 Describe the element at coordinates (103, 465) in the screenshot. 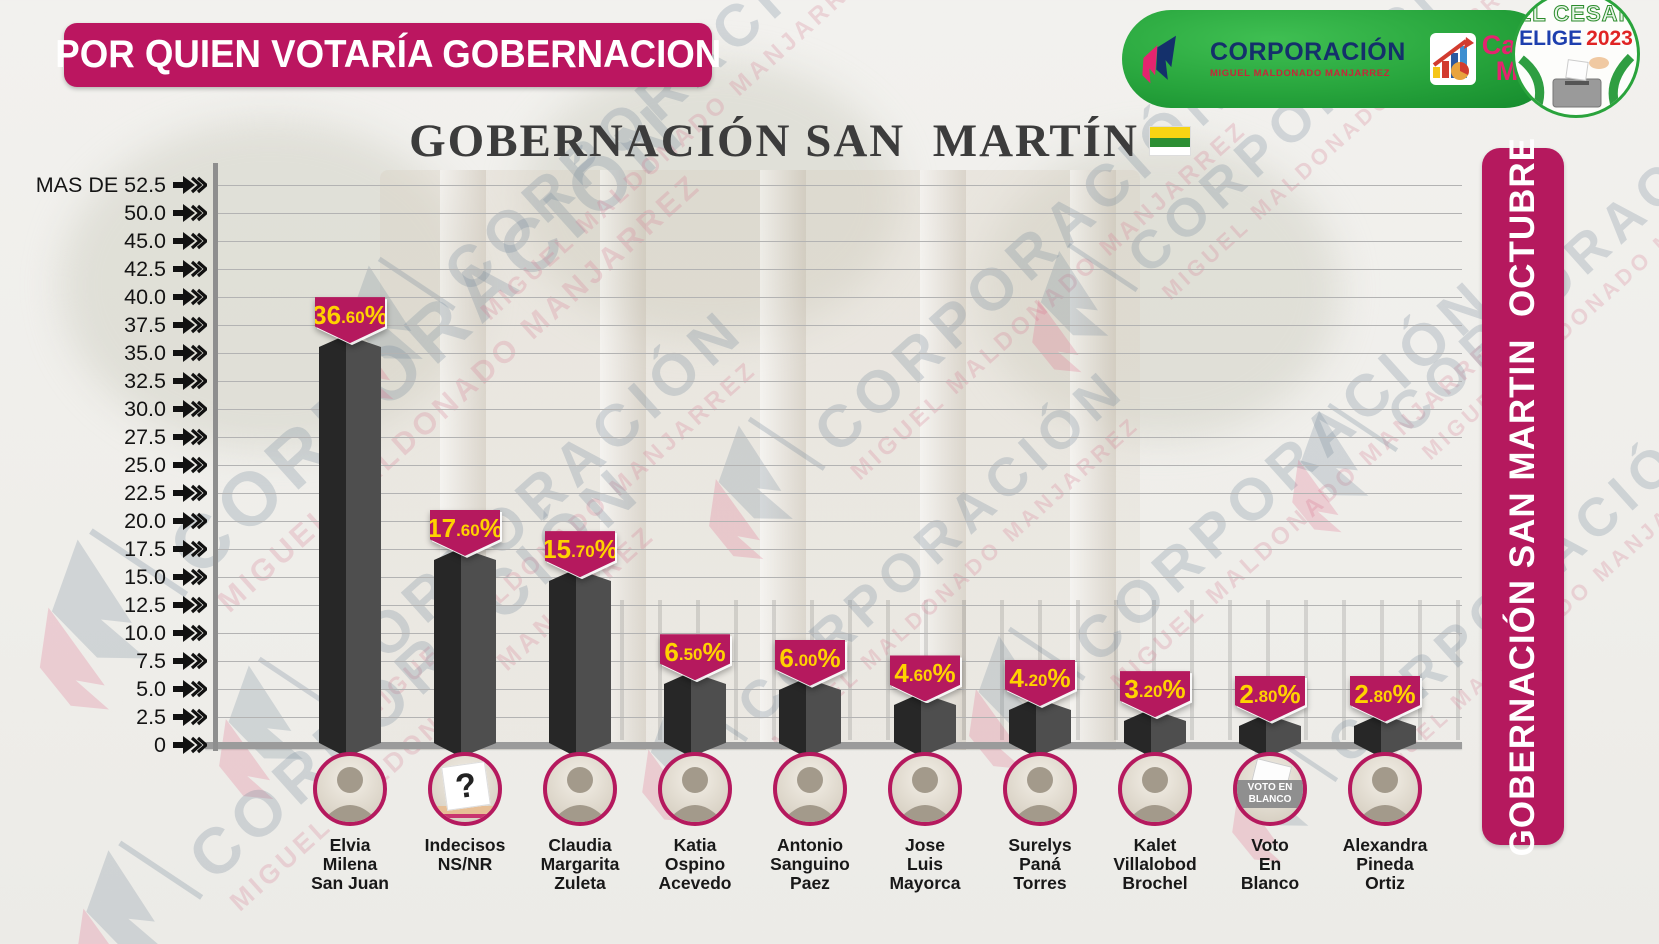

I see `y-axis-tick: 25.0` at that location.